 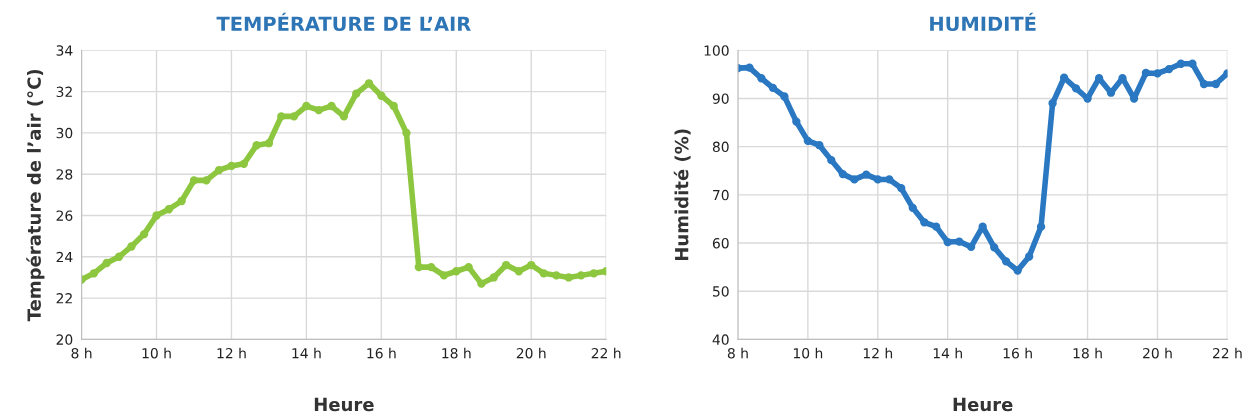 What do you see at coordinates (721, 195) in the screenshot?
I see `y-tick-label: 70` at bounding box center [721, 195].